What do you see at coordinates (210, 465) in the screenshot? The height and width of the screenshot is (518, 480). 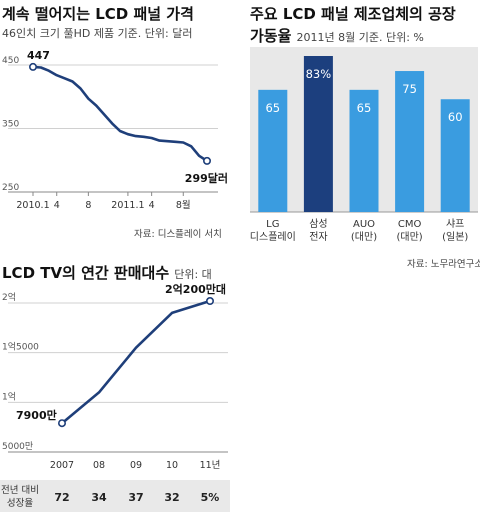 I see `sales-x-tick-label: 11년` at bounding box center [210, 465].